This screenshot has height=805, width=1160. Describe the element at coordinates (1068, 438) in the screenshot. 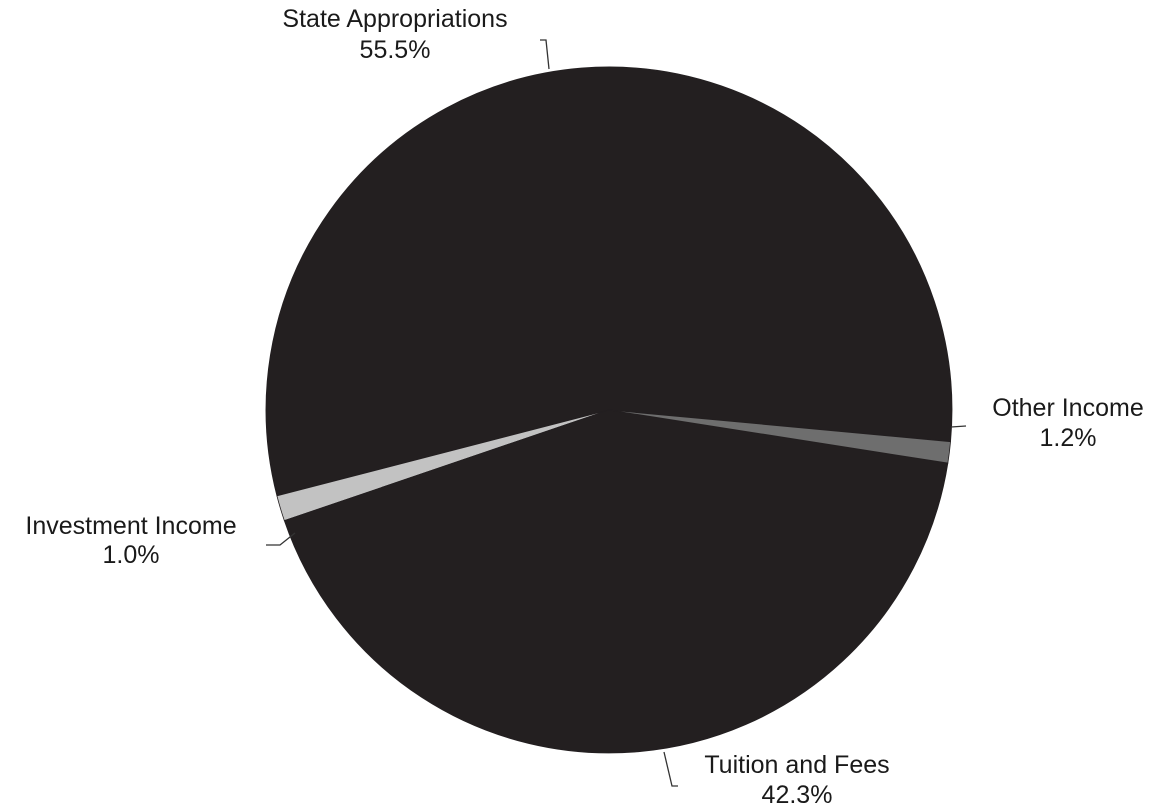

I see `value-other-income: 1.2%` at that location.